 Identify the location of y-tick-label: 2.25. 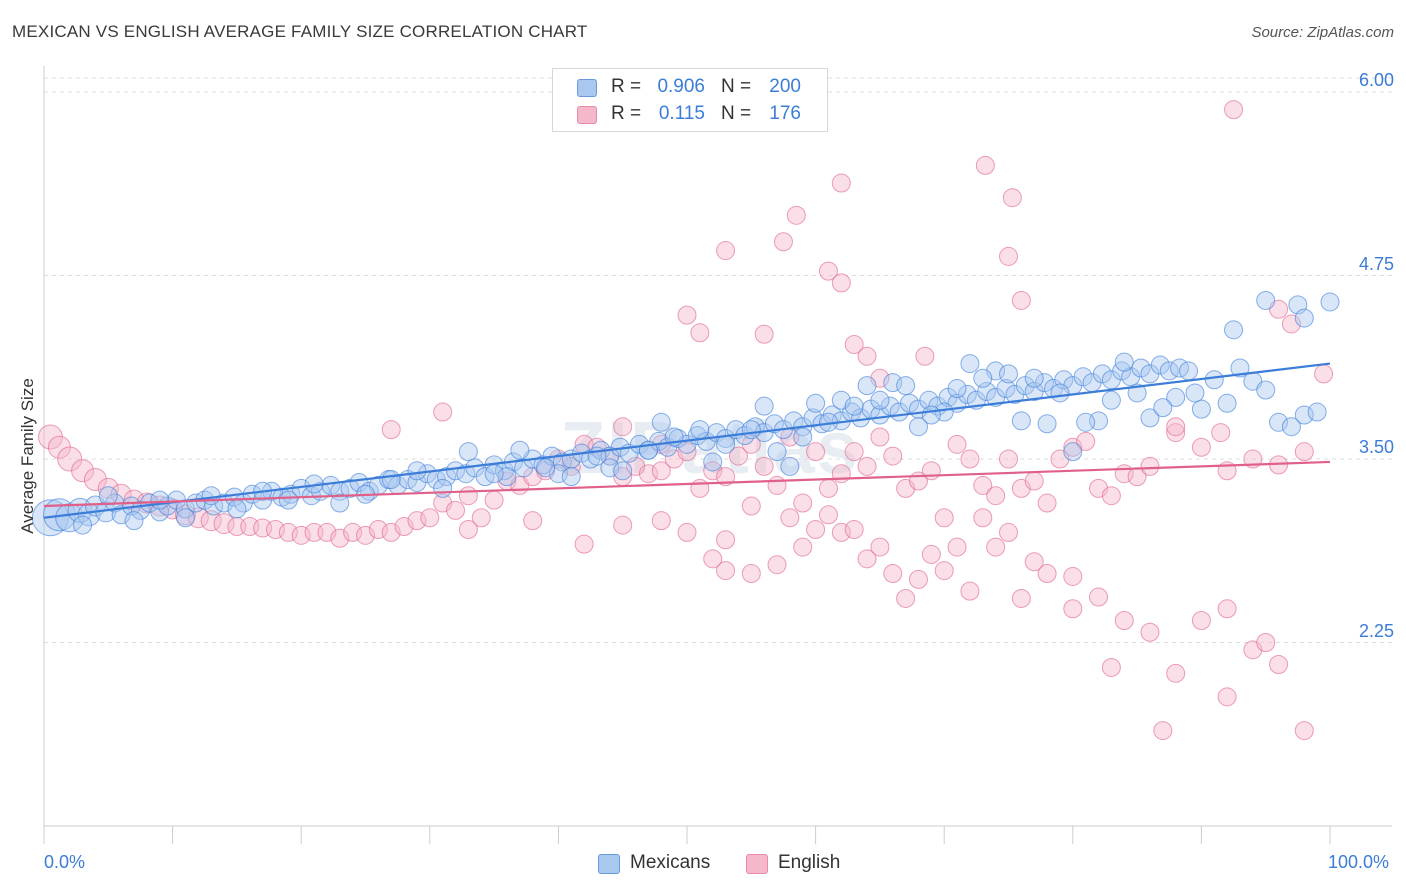
(1376, 630).